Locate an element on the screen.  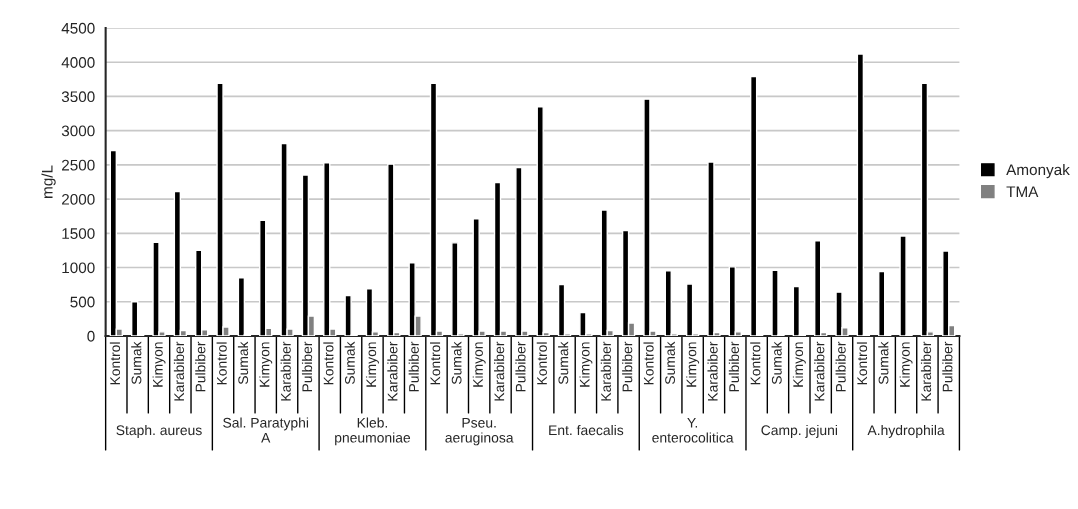
y-tick-label: 500 is located at coordinates (82, 302).